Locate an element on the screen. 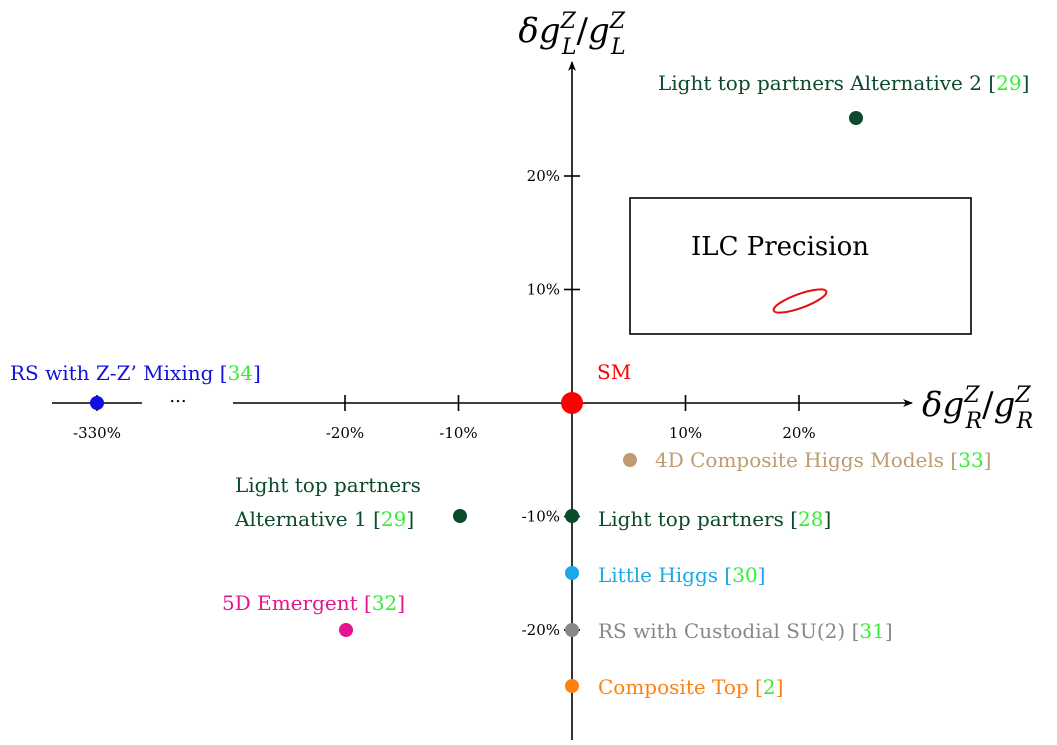  citation-ref: 31 is located at coordinates (871, 631).